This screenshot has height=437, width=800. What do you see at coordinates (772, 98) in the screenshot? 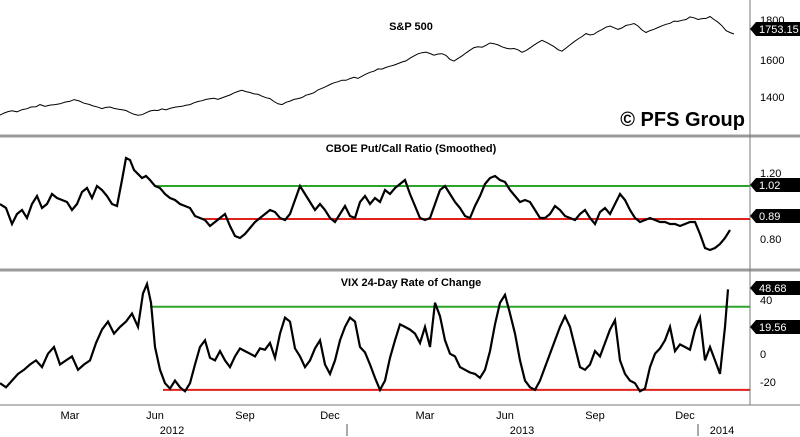
I see `sp-tick-1400: 1400` at bounding box center [772, 98].